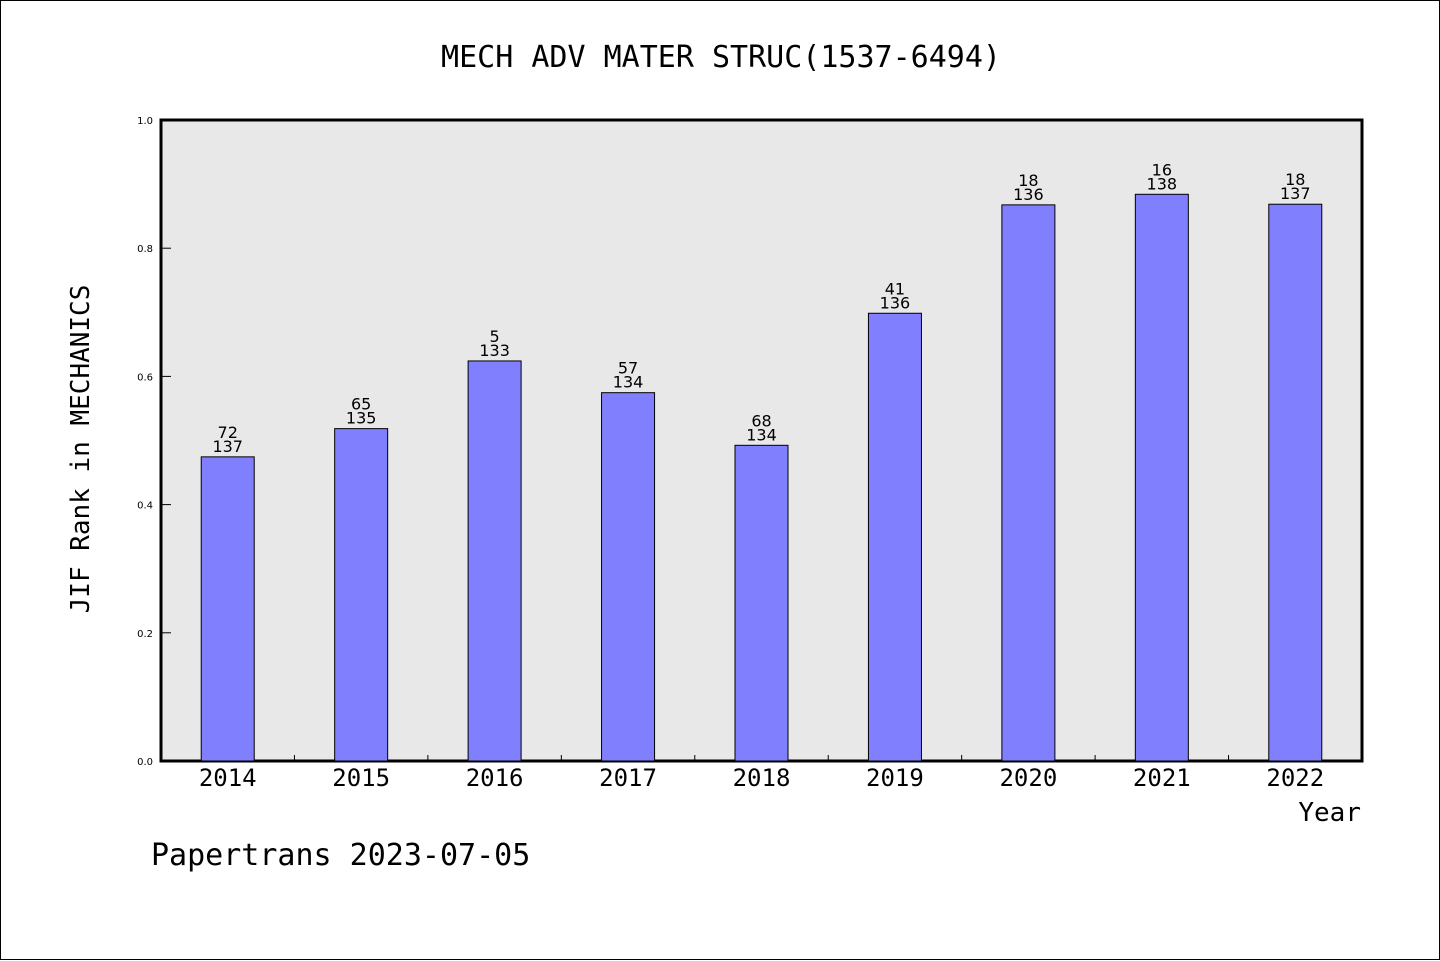 Image resolution: width=1440 pixels, height=961 pixels. What do you see at coordinates (340, 855) in the screenshot?
I see `footer-watermark: Papertrans 2023-07-05` at bounding box center [340, 855].